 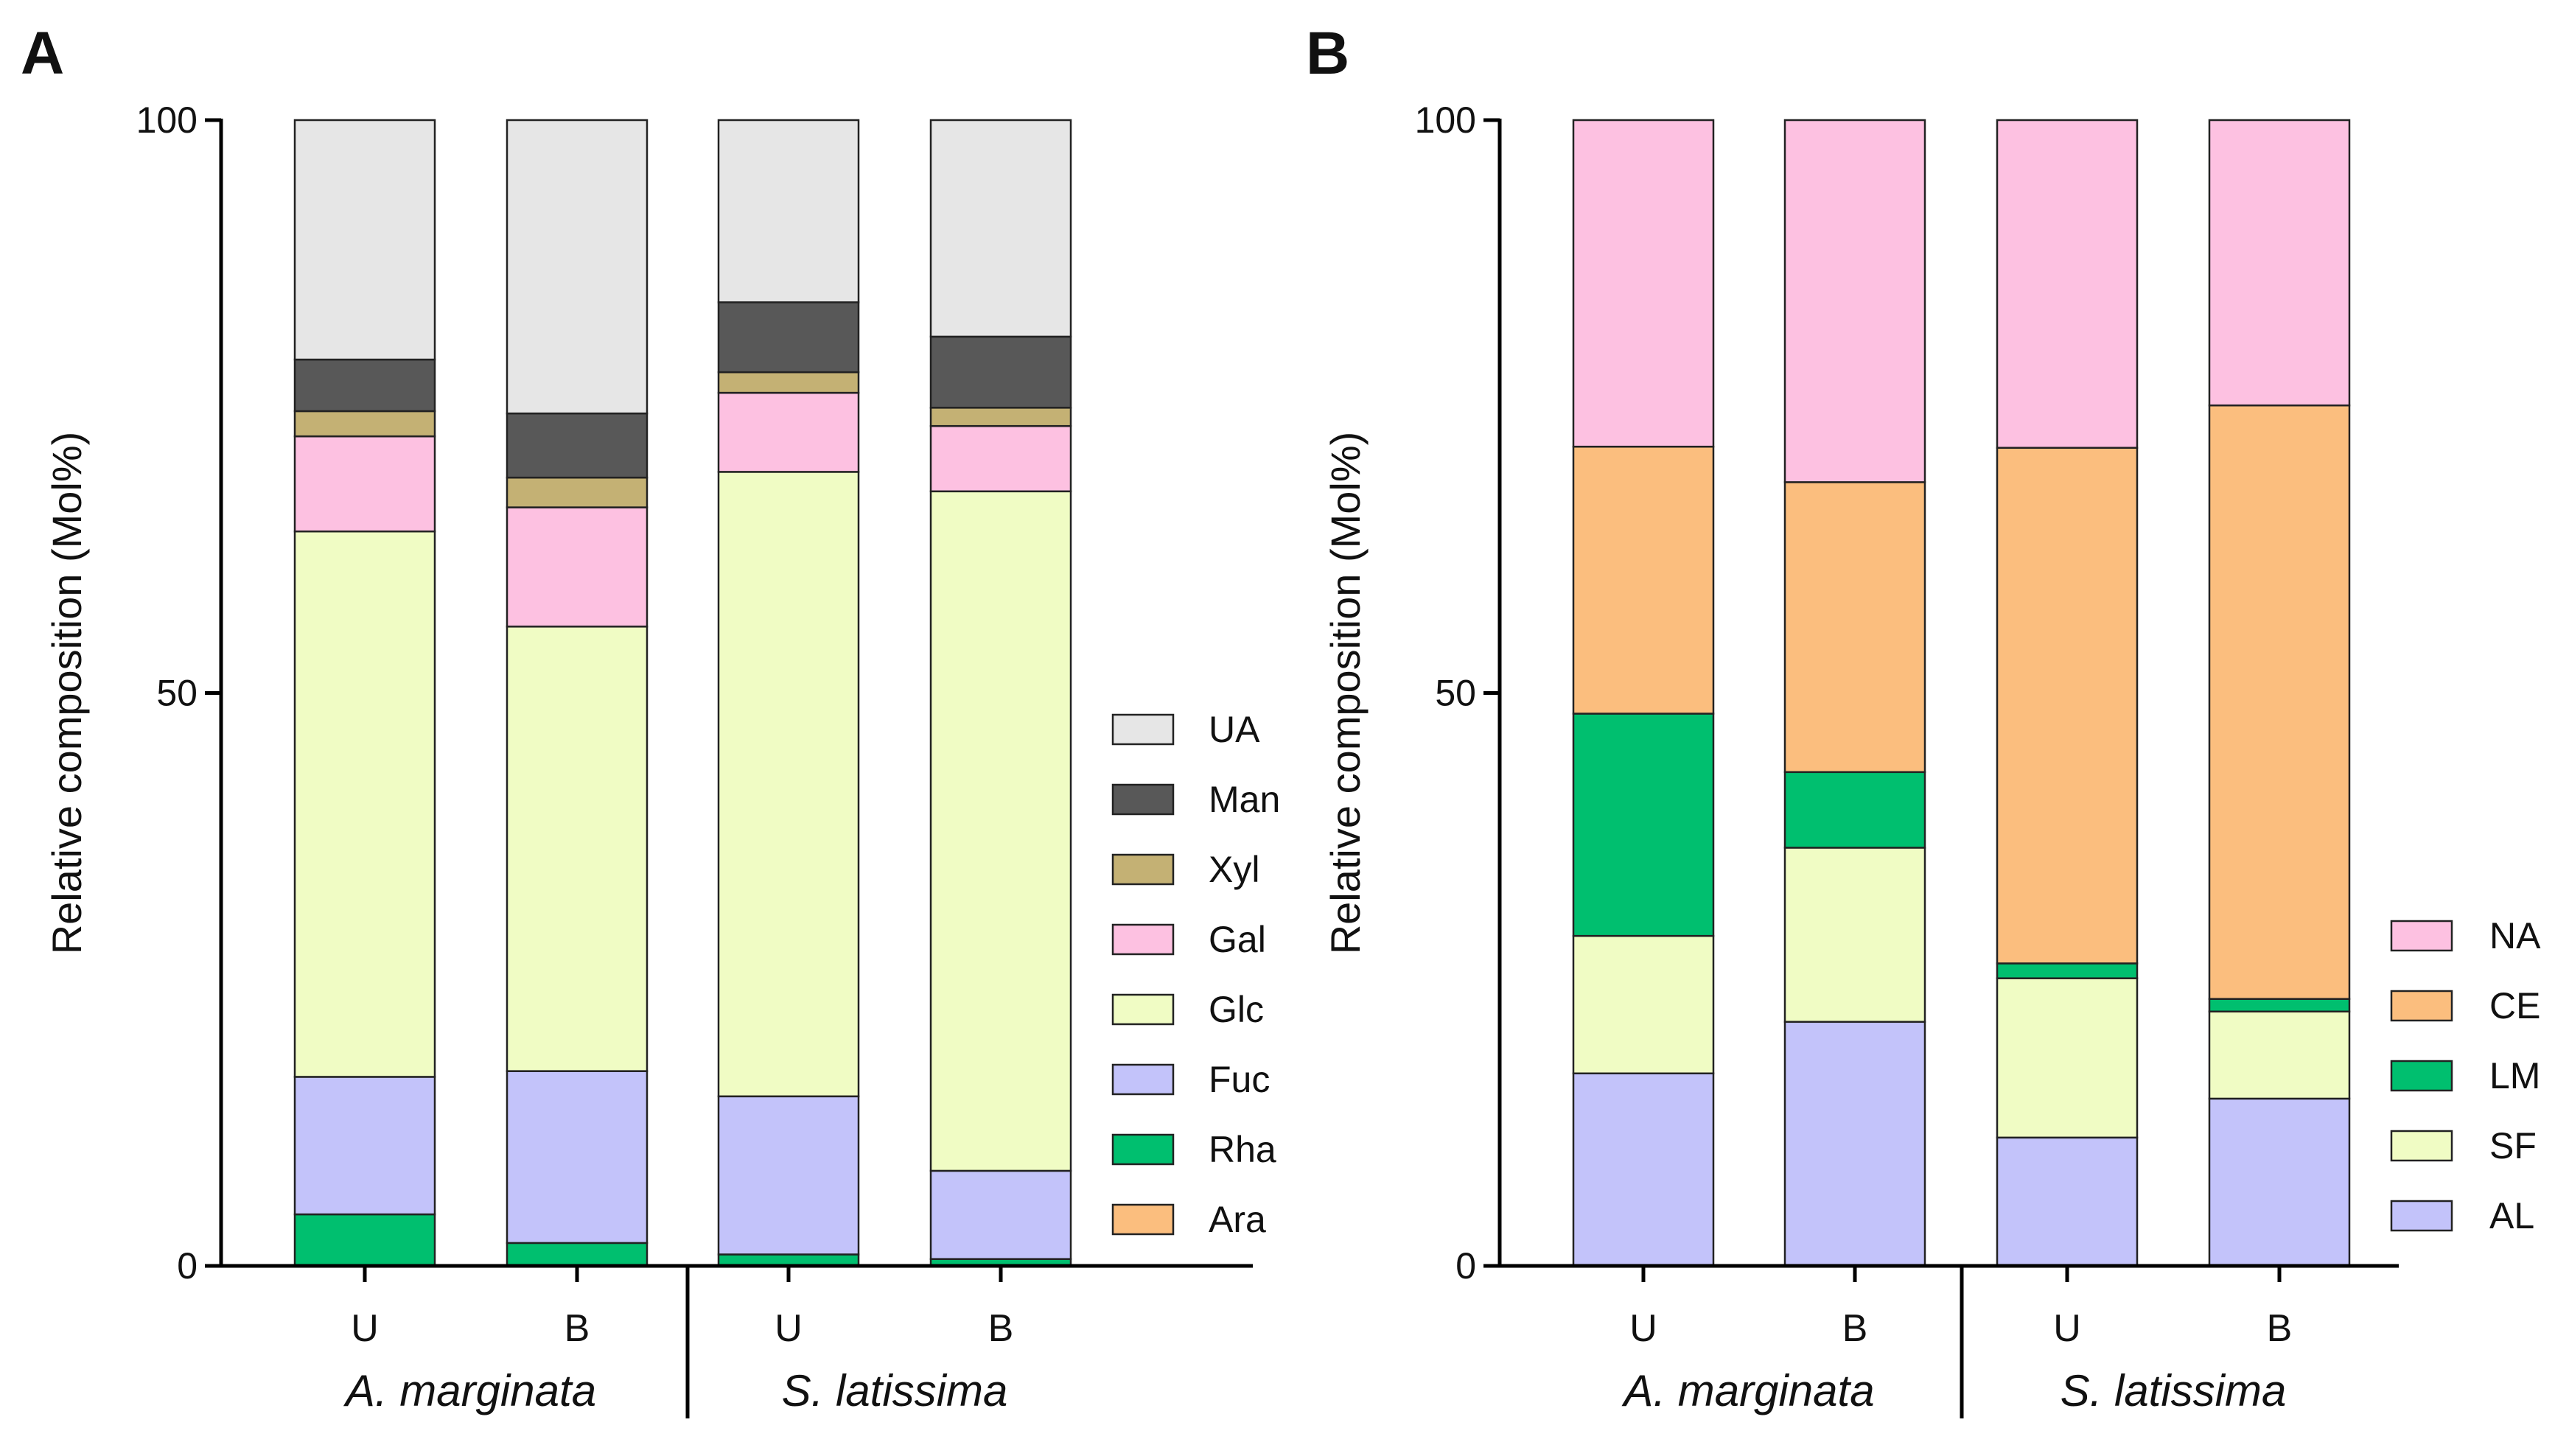 What do you see at coordinates (1001, 228) in the screenshot?
I see `panel-a-bar-4-ua` at bounding box center [1001, 228].